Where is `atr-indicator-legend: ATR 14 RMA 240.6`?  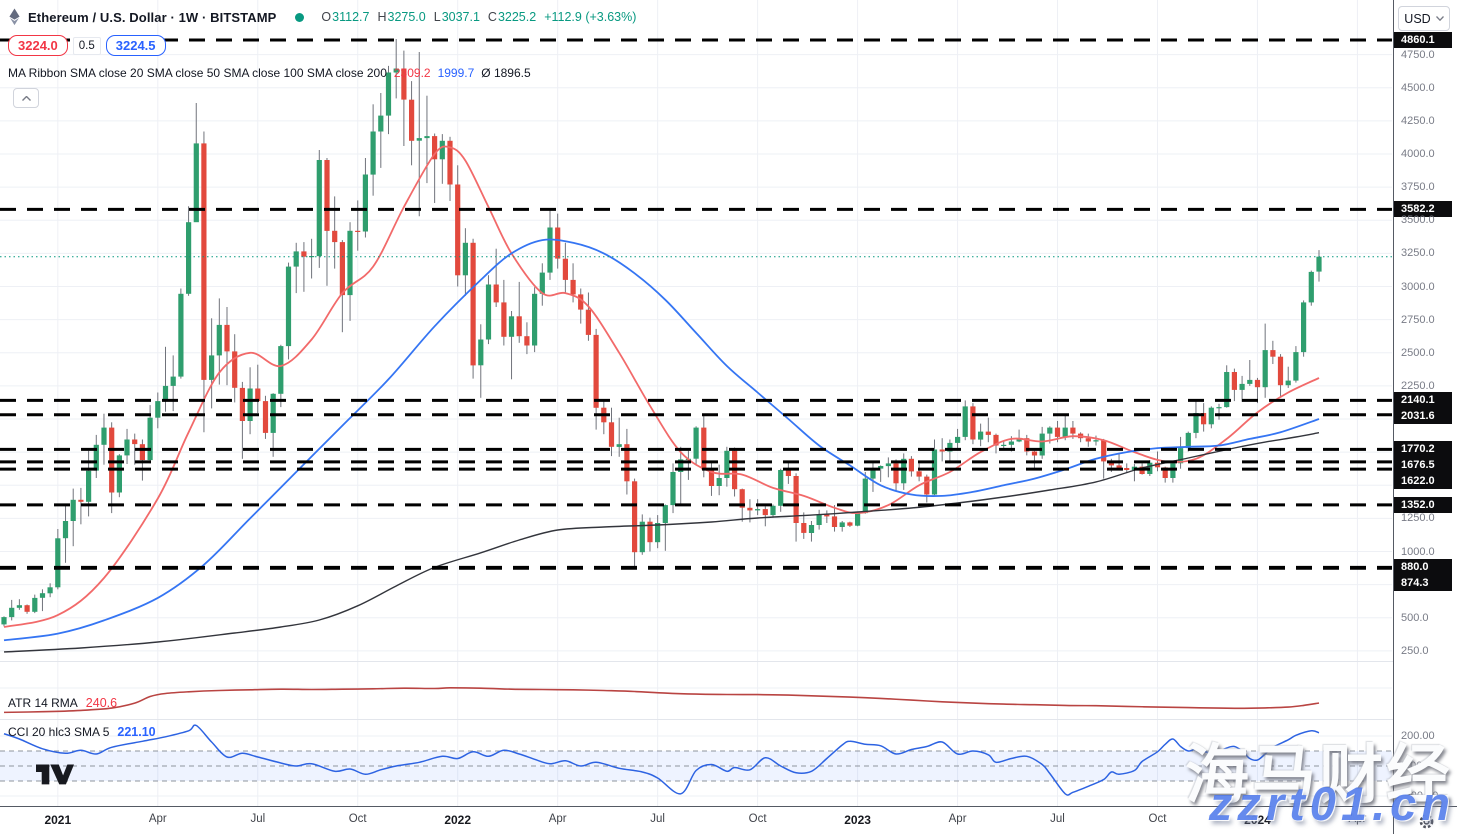
atr-indicator-legend: ATR 14 RMA 240.6 is located at coordinates (62, 703).